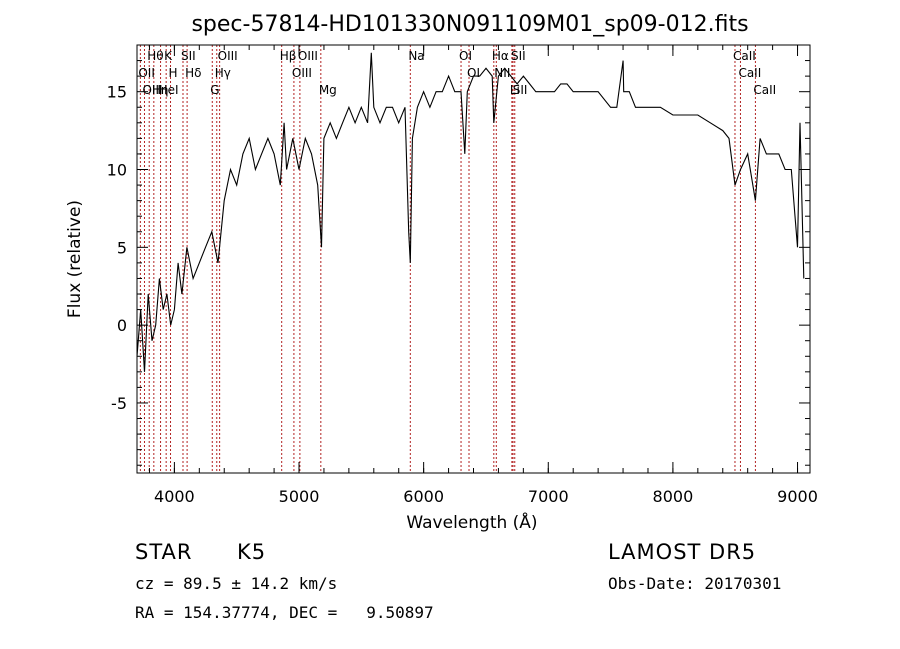  Describe the element at coordinates (299, 496) in the screenshot. I see `x-tick-label: 5000` at that location.